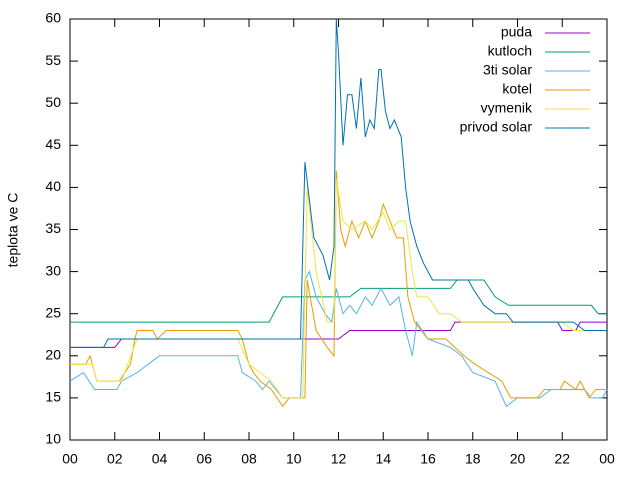 This screenshot has height=480, width=640. Describe the element at coordinates (339, 459) in the screenshot. I see `x-tick-label: 12` at that location.